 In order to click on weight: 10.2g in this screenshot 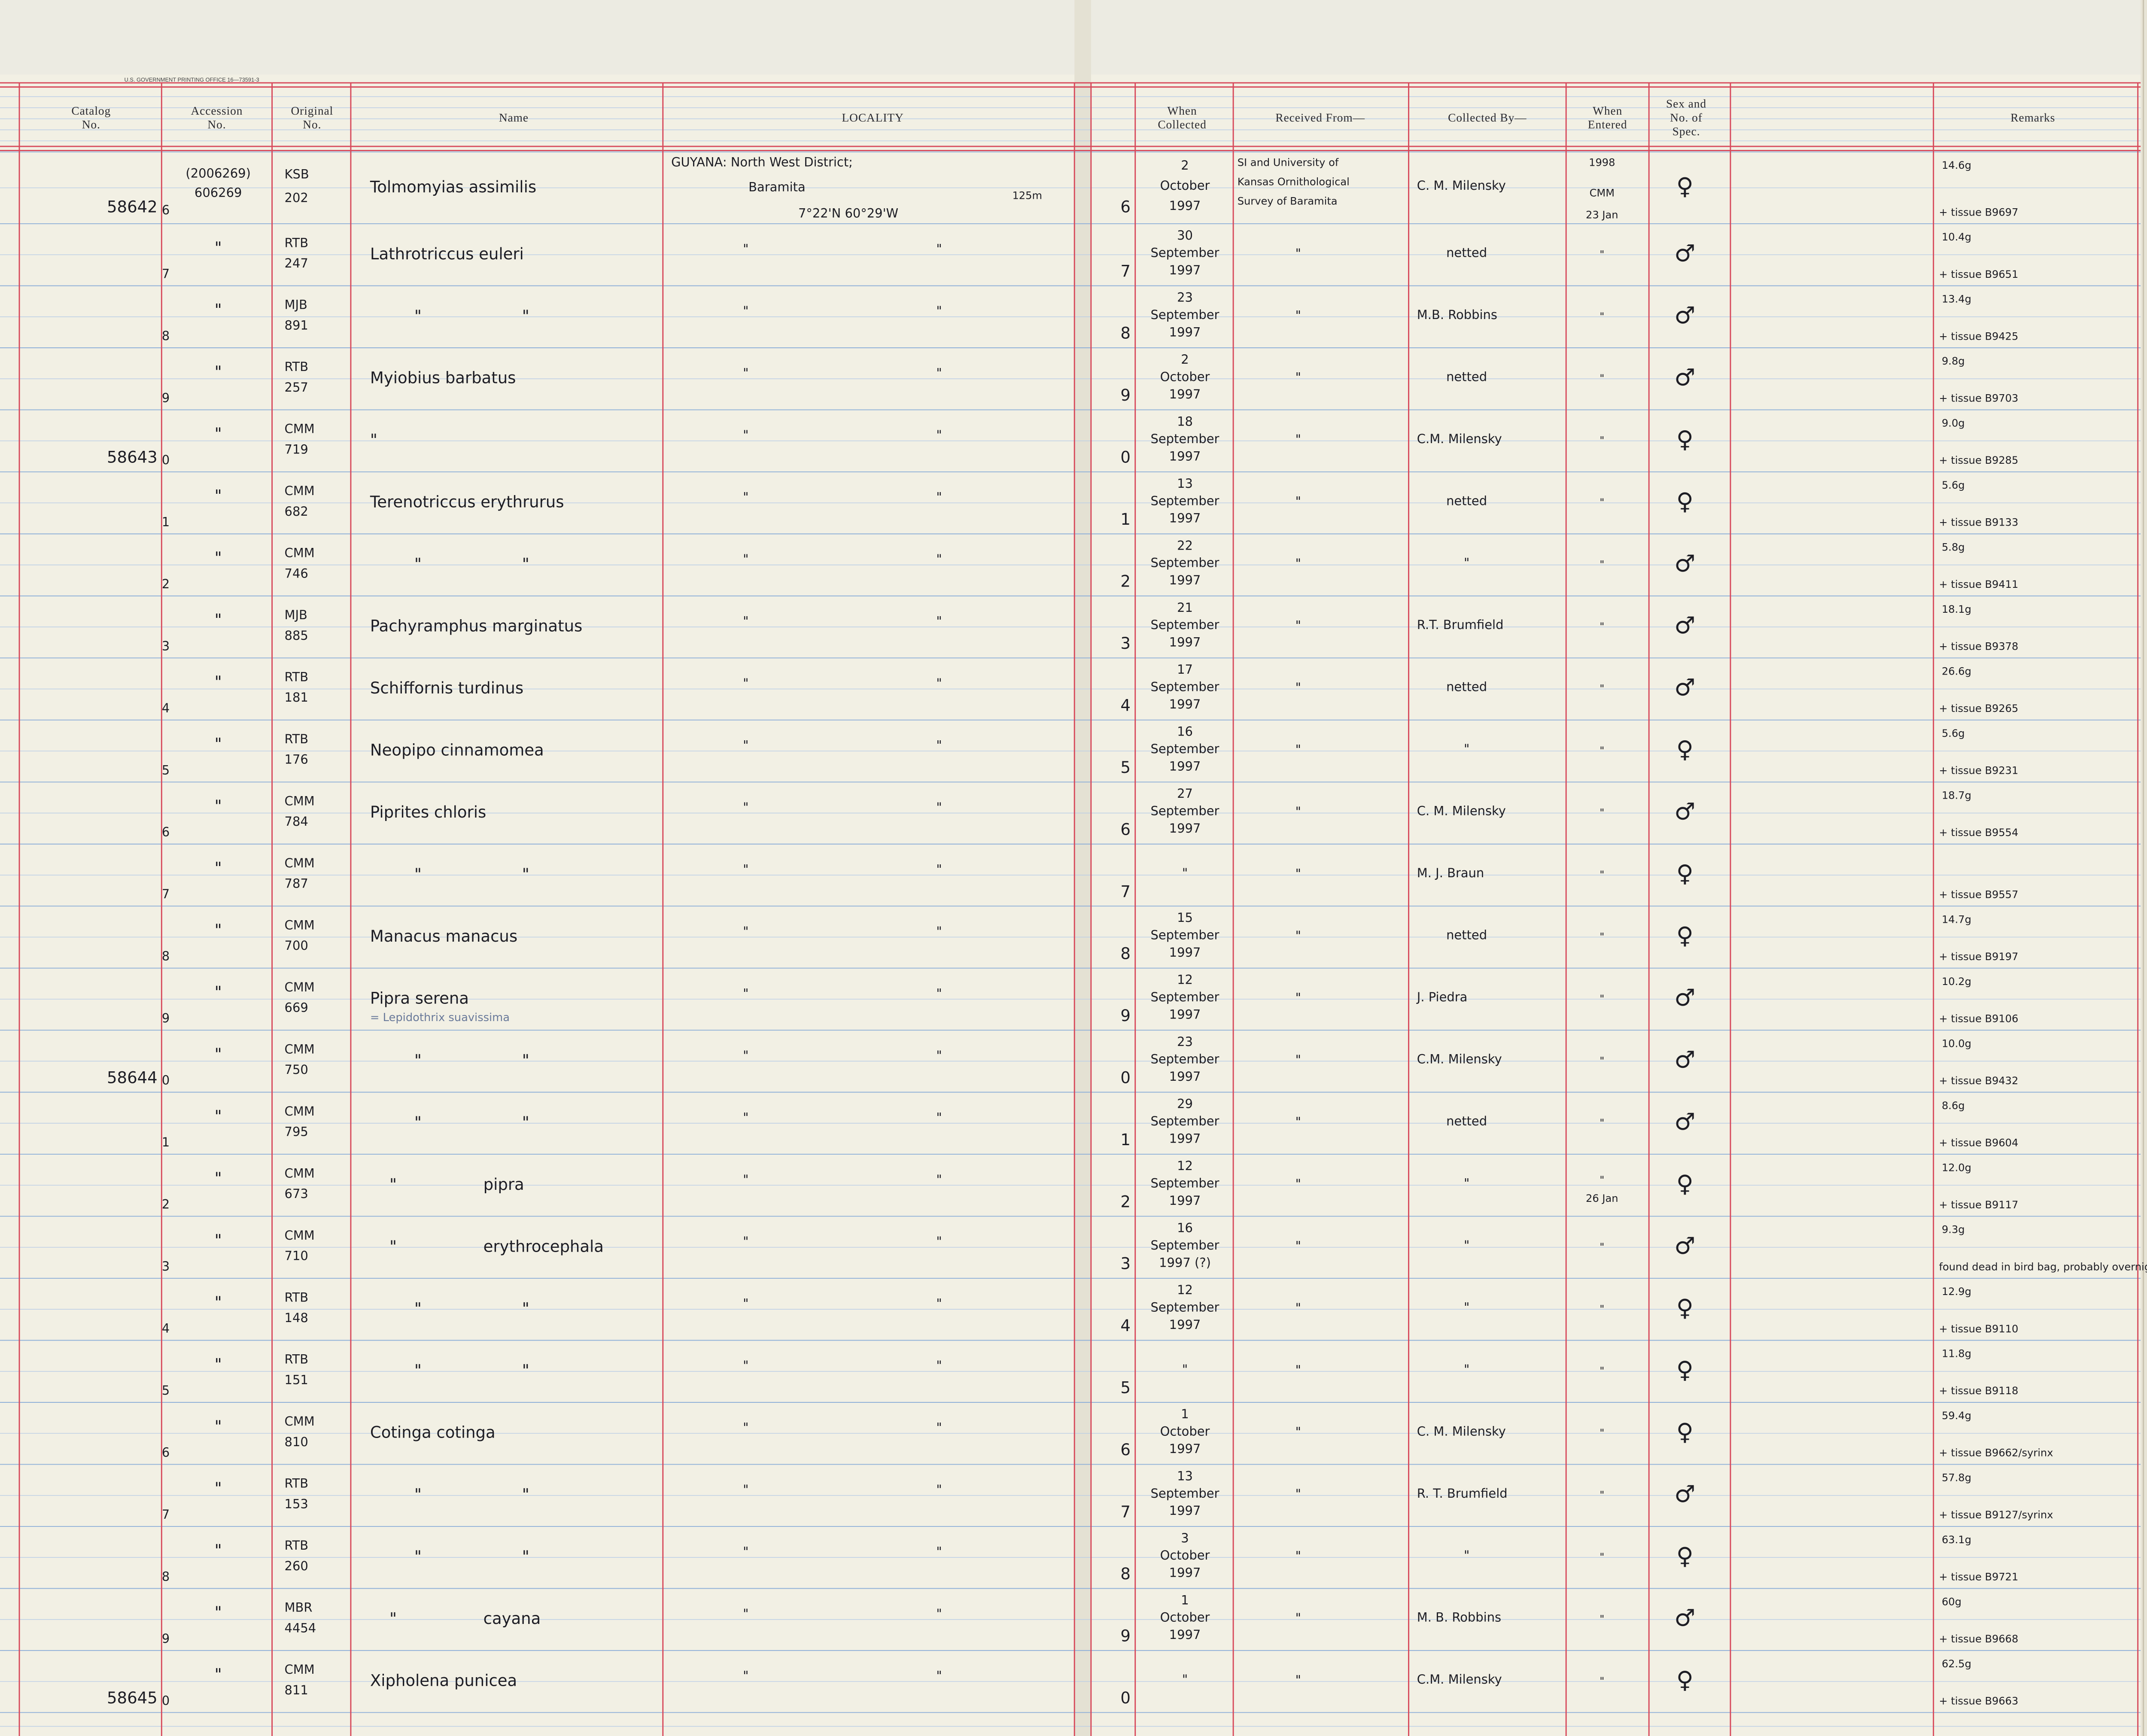, I will do `click(1956, 982)`.